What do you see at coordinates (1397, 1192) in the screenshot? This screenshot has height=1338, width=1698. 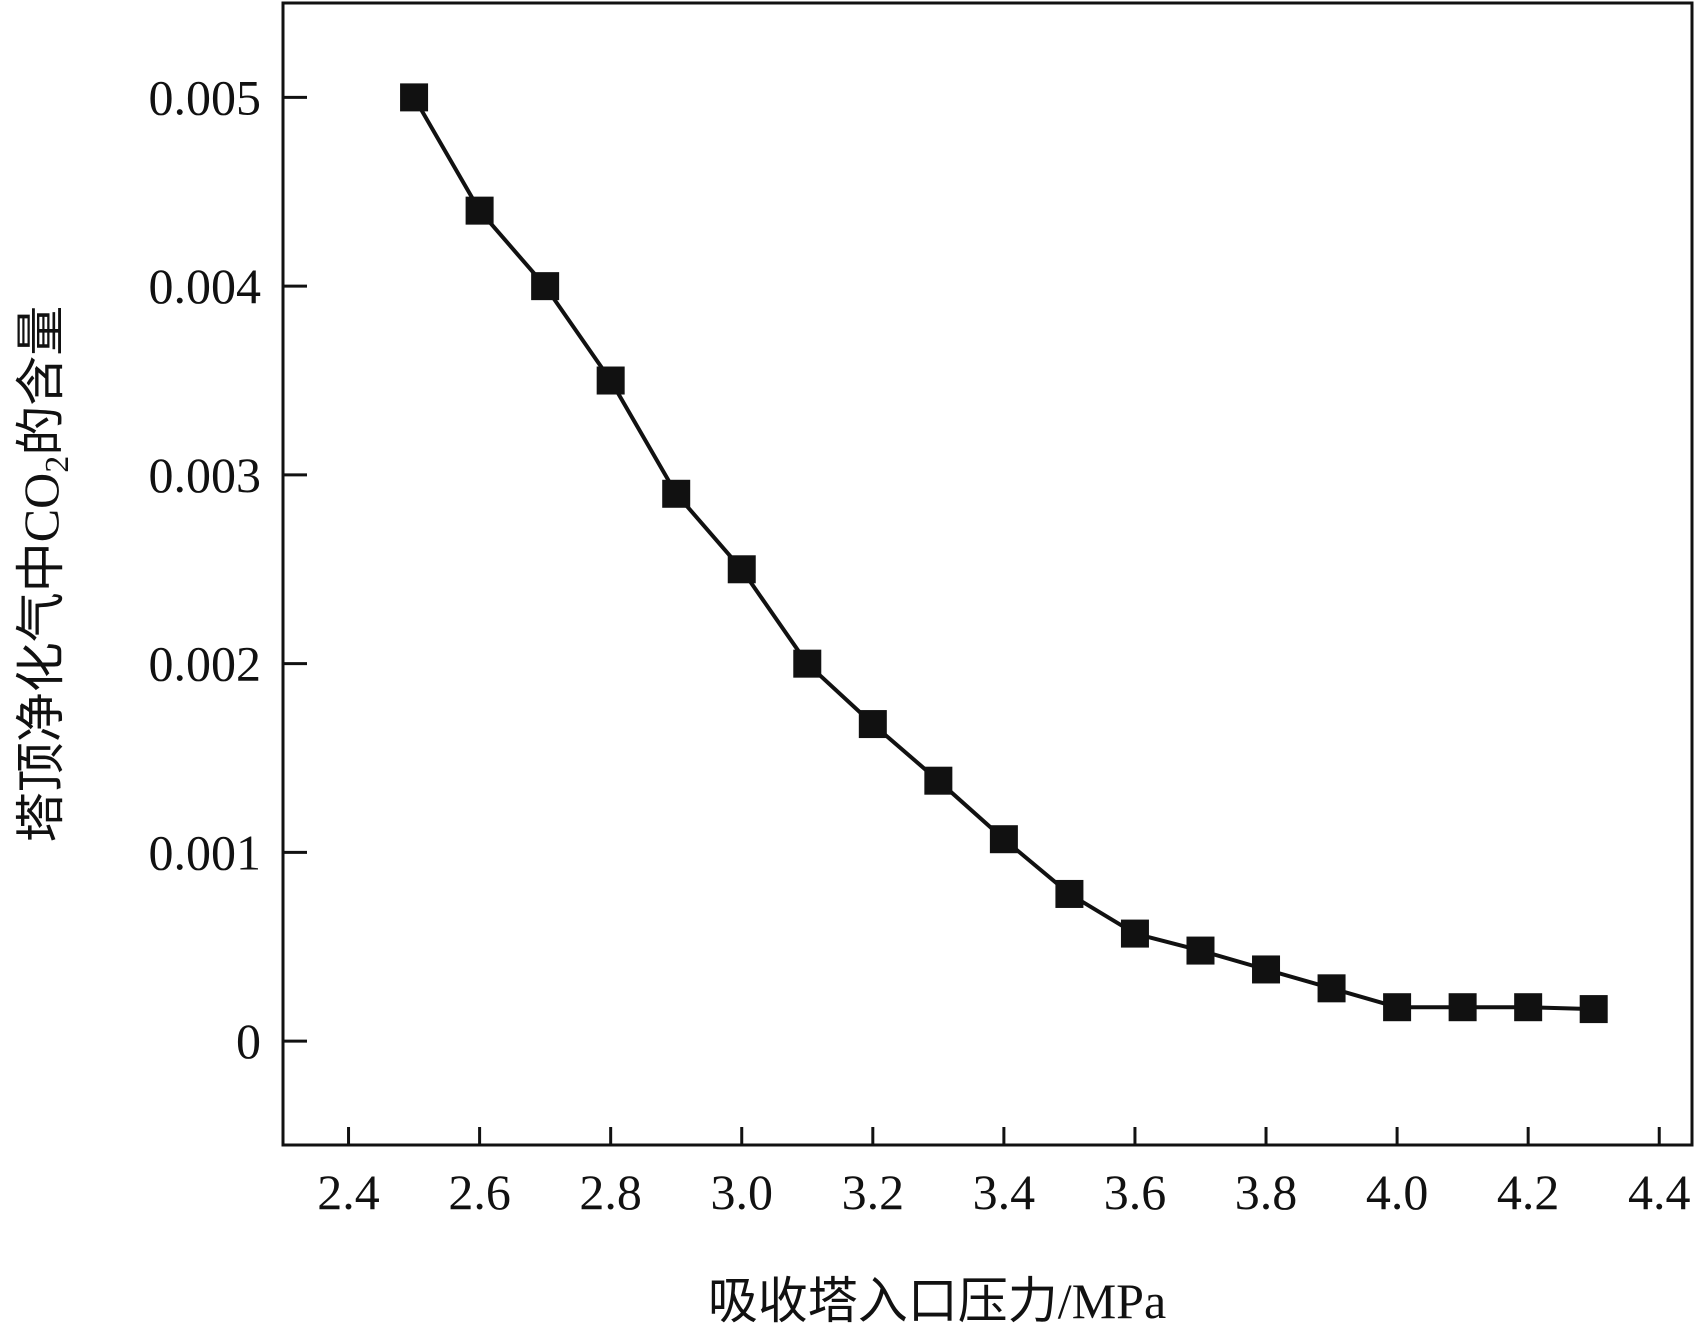 I see `x-tick-label: 4.0` at bounding box center [1397, 1192].